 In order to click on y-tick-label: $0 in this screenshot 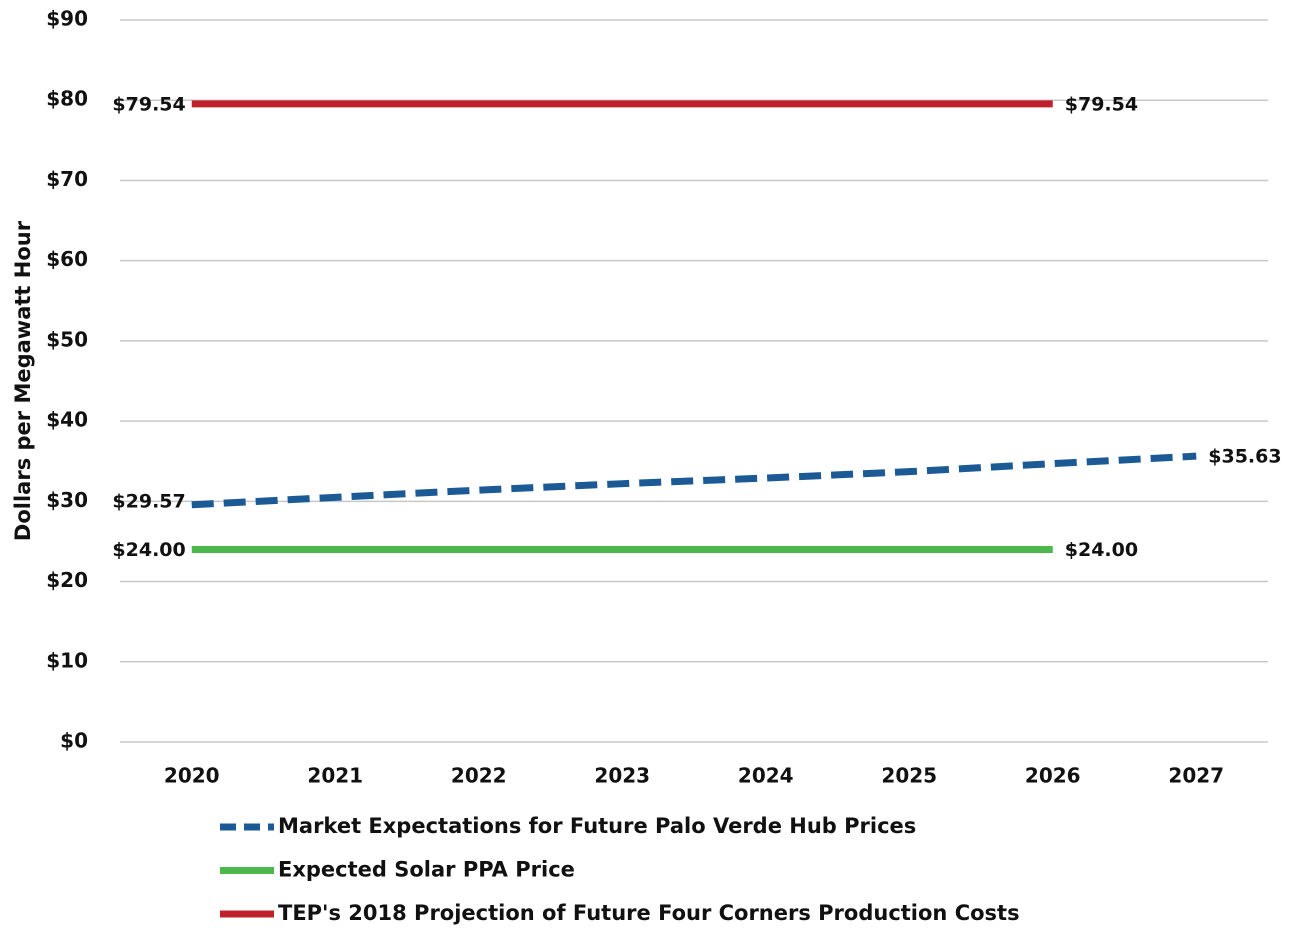, I will do `click(74, 741)`.